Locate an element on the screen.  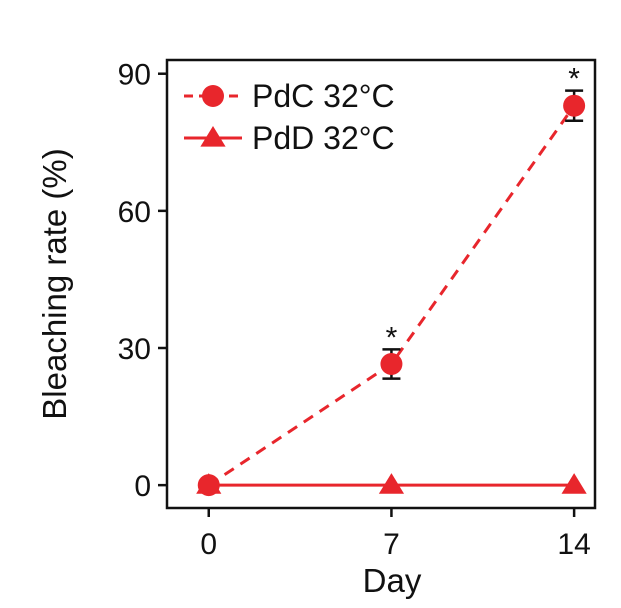
x-tick-label: 14 is located at coordinates (573, 544).